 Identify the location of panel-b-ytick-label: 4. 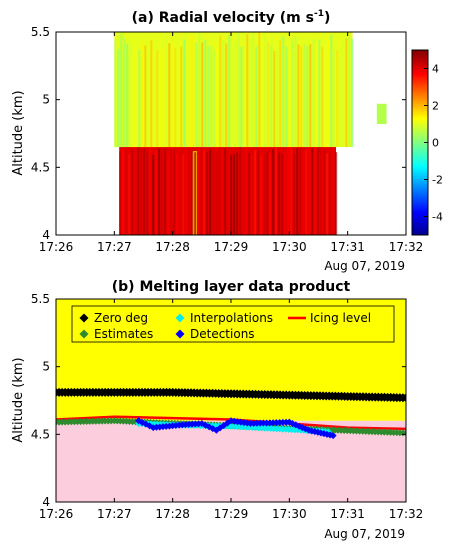
(46, 502).